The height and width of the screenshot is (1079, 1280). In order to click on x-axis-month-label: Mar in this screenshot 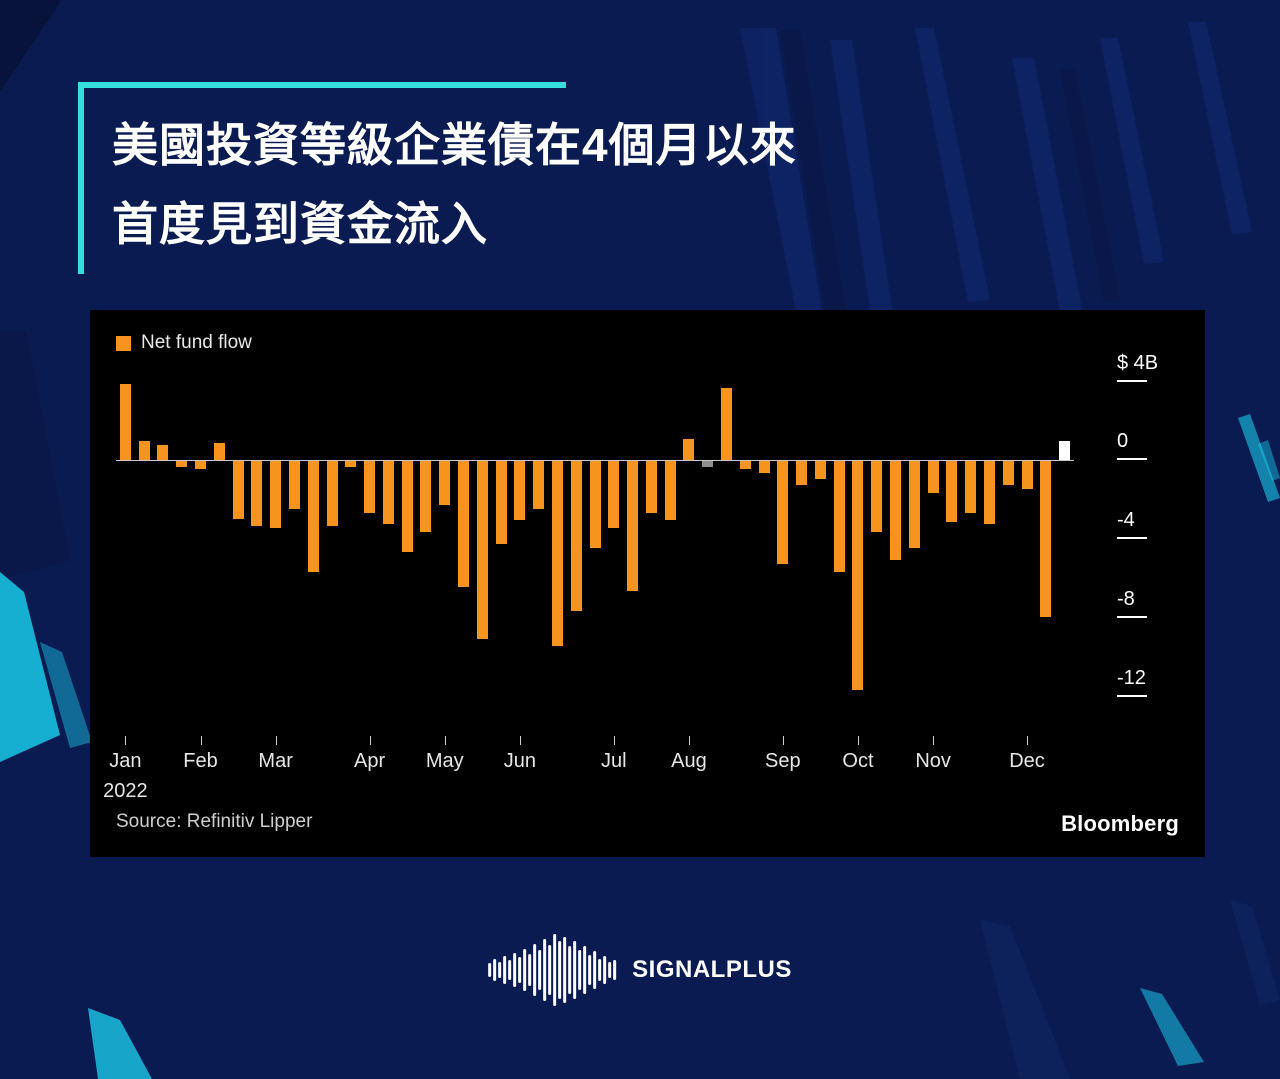, I will do `click(275, 761)`.